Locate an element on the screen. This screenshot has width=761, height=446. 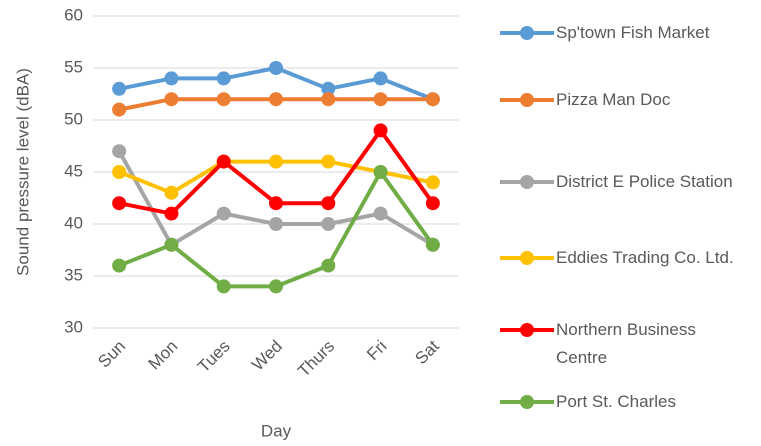
legend-label: Port St. Charles is located at coordinates (616, 401).